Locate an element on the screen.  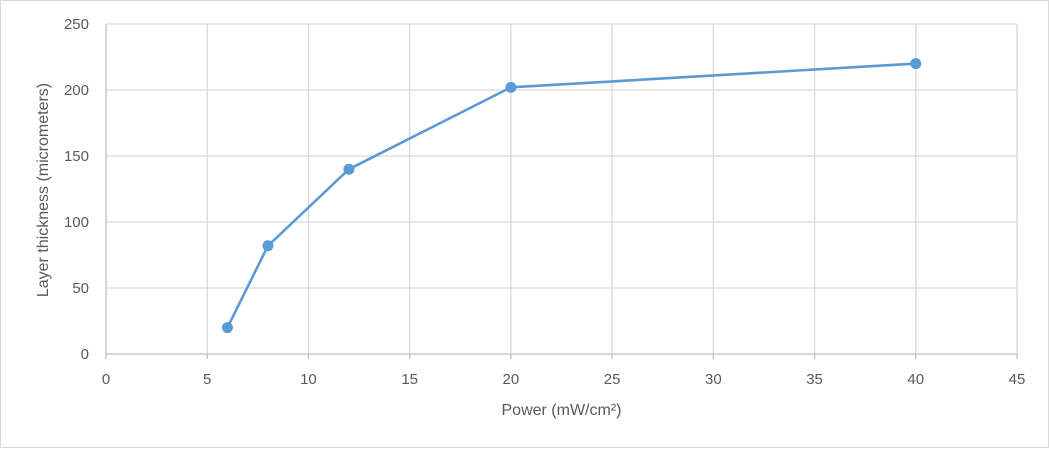
x-tick-label: 45 is located at coordinates (1017, 379).